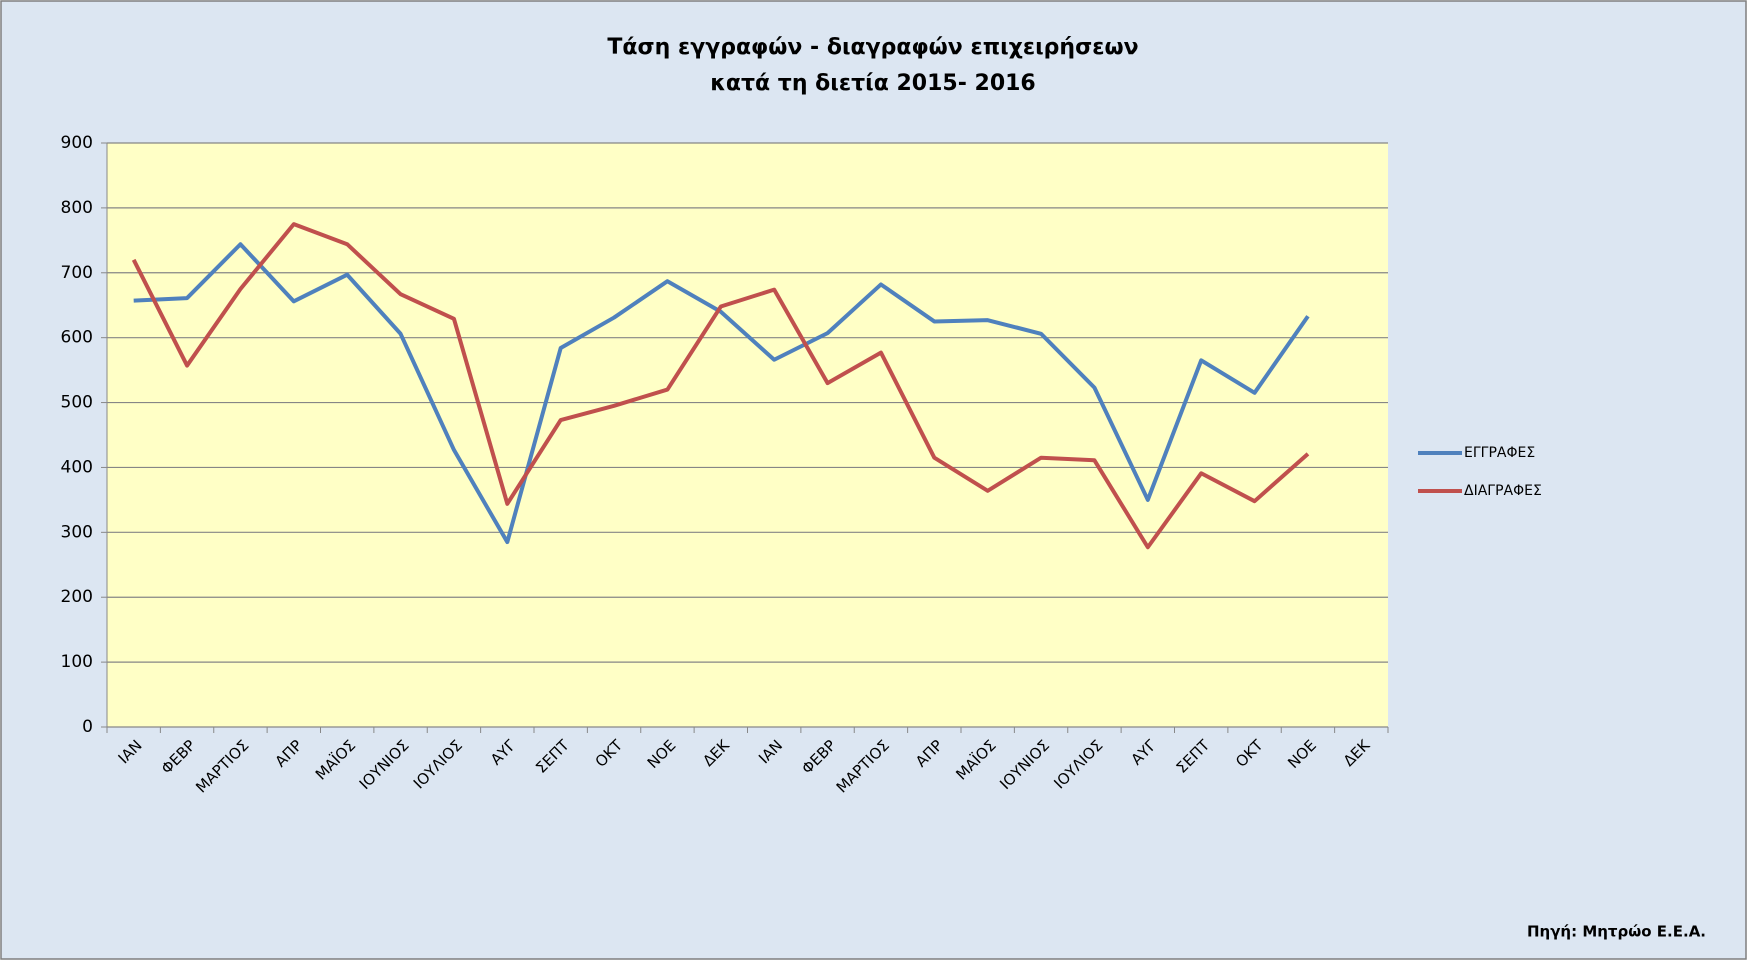 The image size is (1747, 960). What do you see at coordinates (873, 83) in the screenshot?
I see `chart-title: κατά τη διετία 2015- 2016` at bounding box center [873, 83].